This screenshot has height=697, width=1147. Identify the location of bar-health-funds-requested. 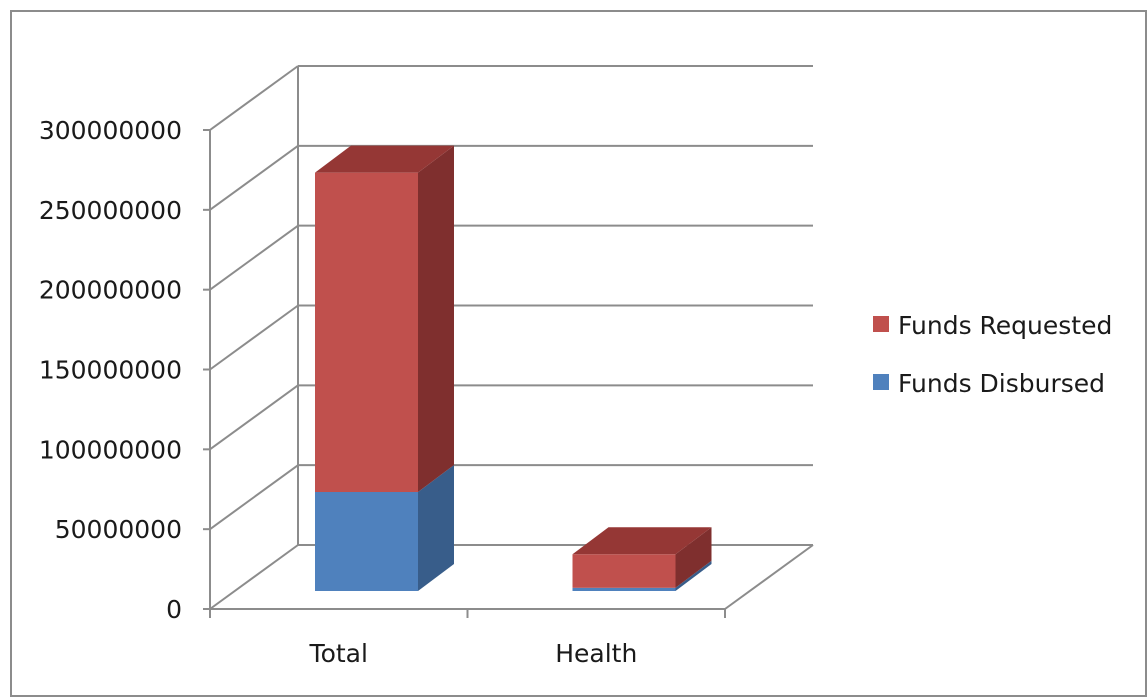
(642, 557).